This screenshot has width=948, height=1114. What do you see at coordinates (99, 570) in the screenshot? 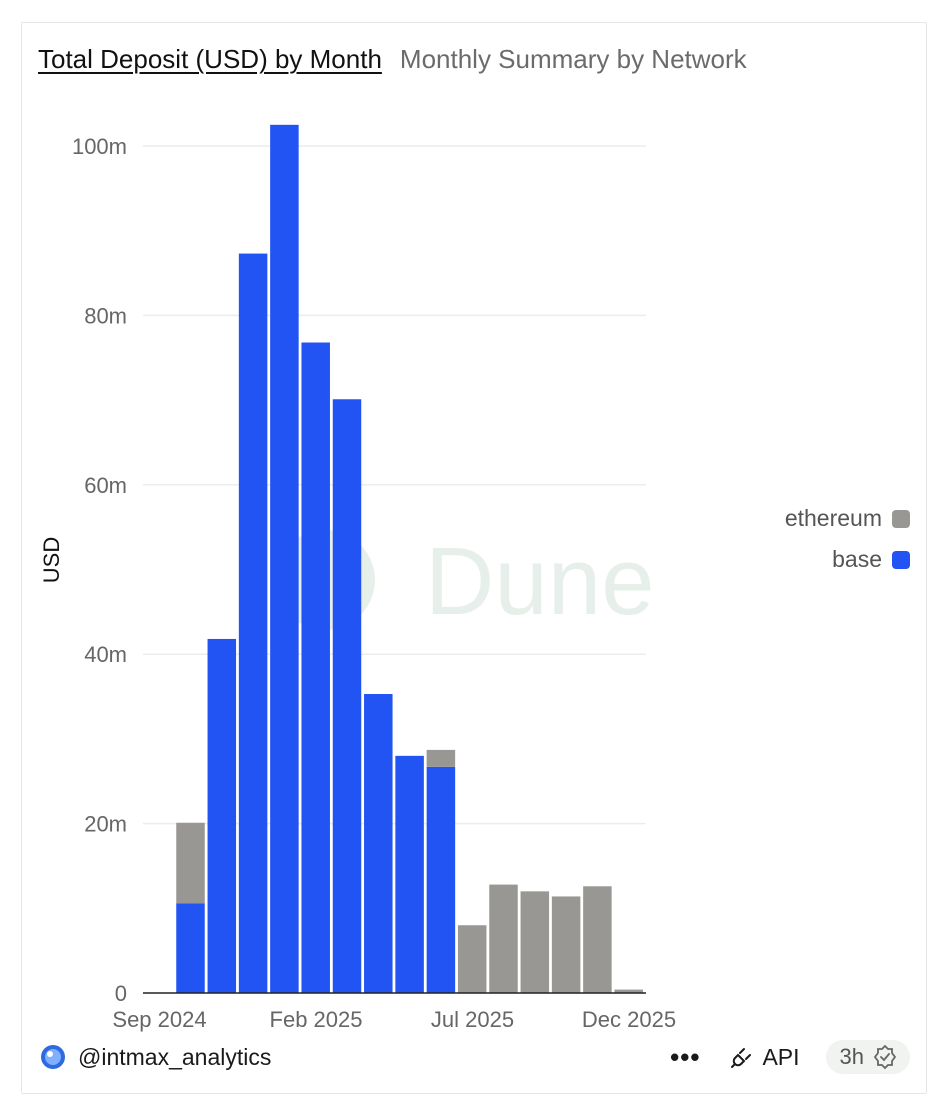
I see `y-axis-ticks: 0 20m 40m 60m 80m 100m` at bounding box center [99, 570].